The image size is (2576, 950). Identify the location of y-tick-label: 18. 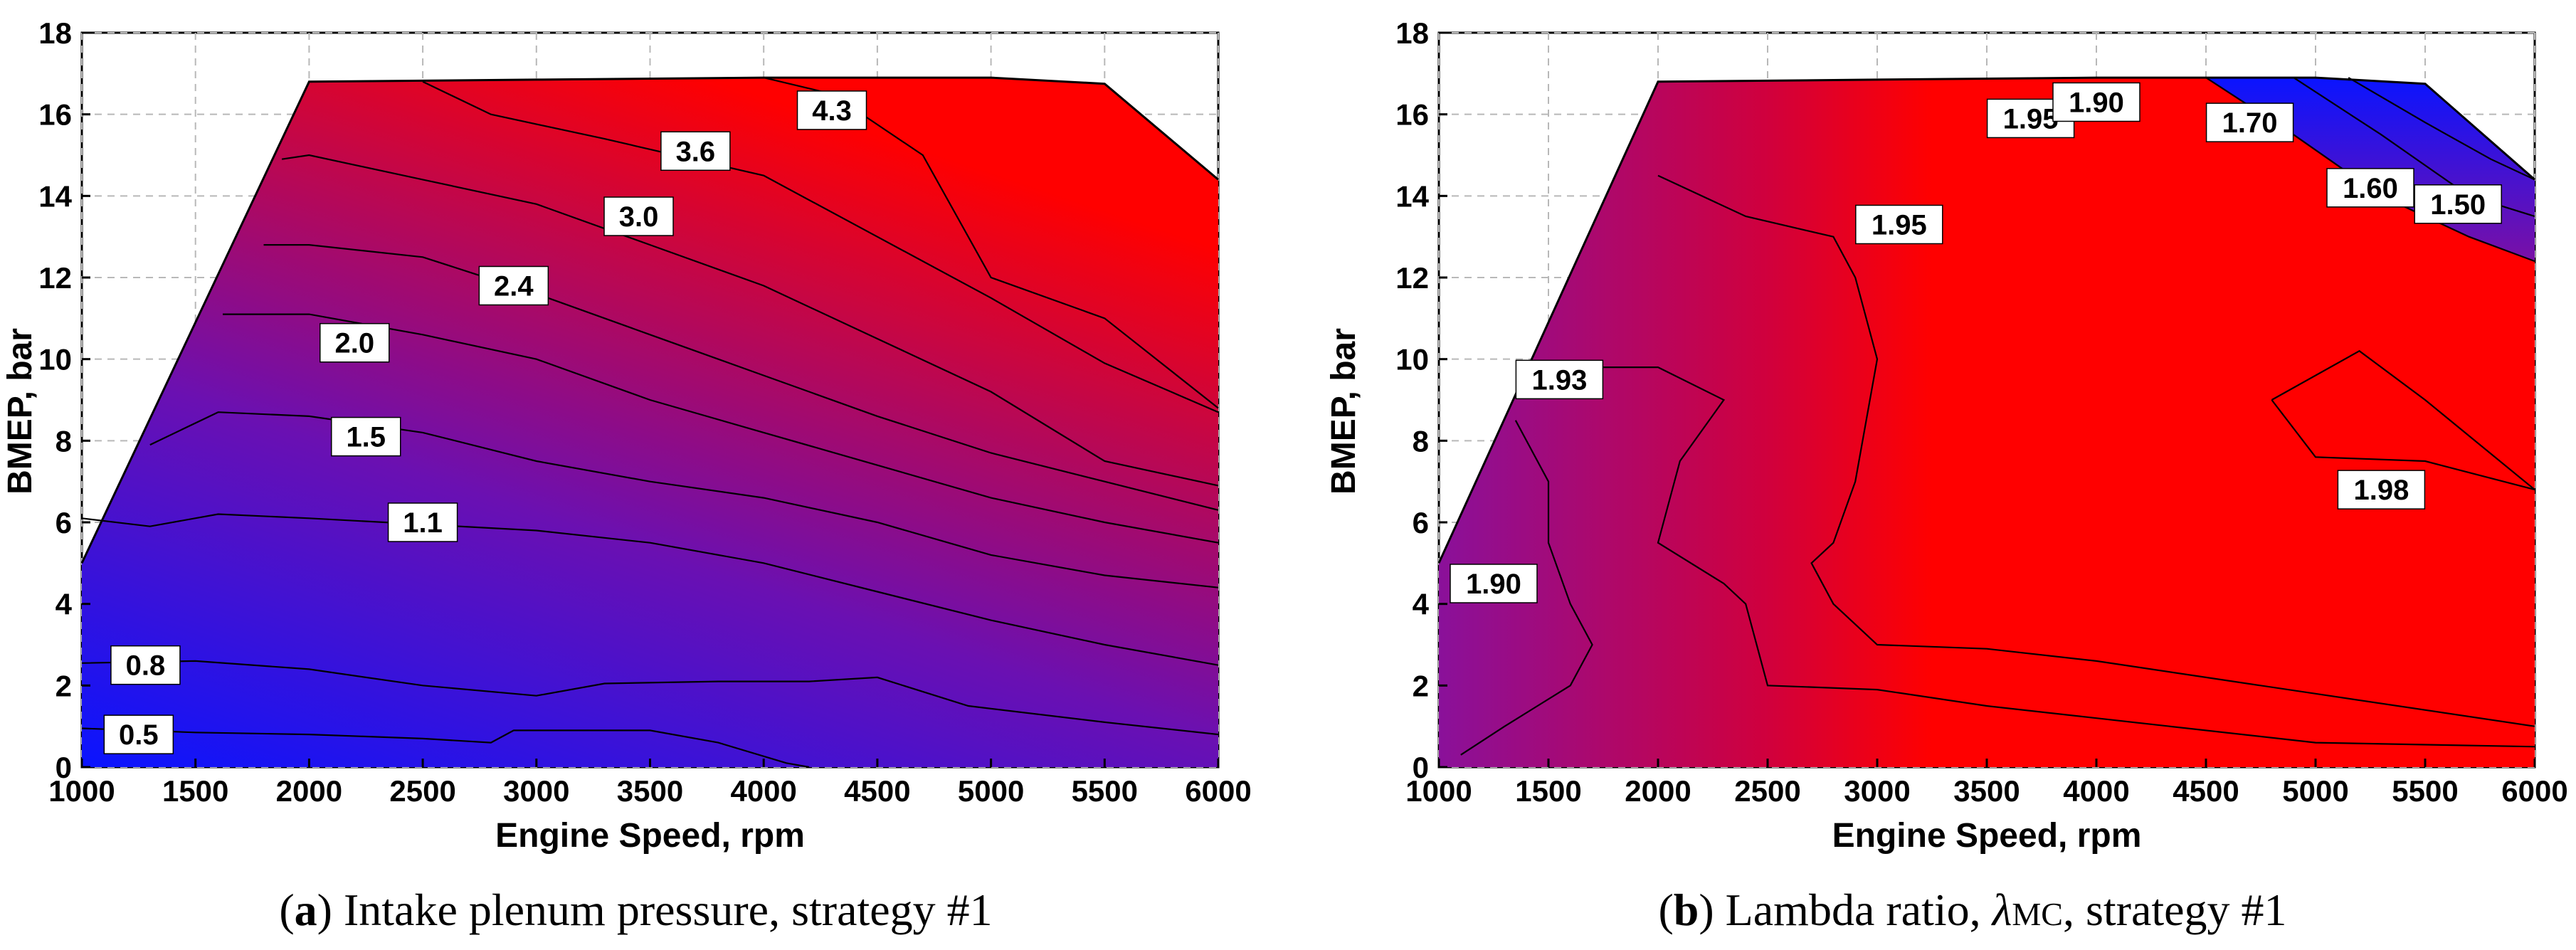
(55, 33).